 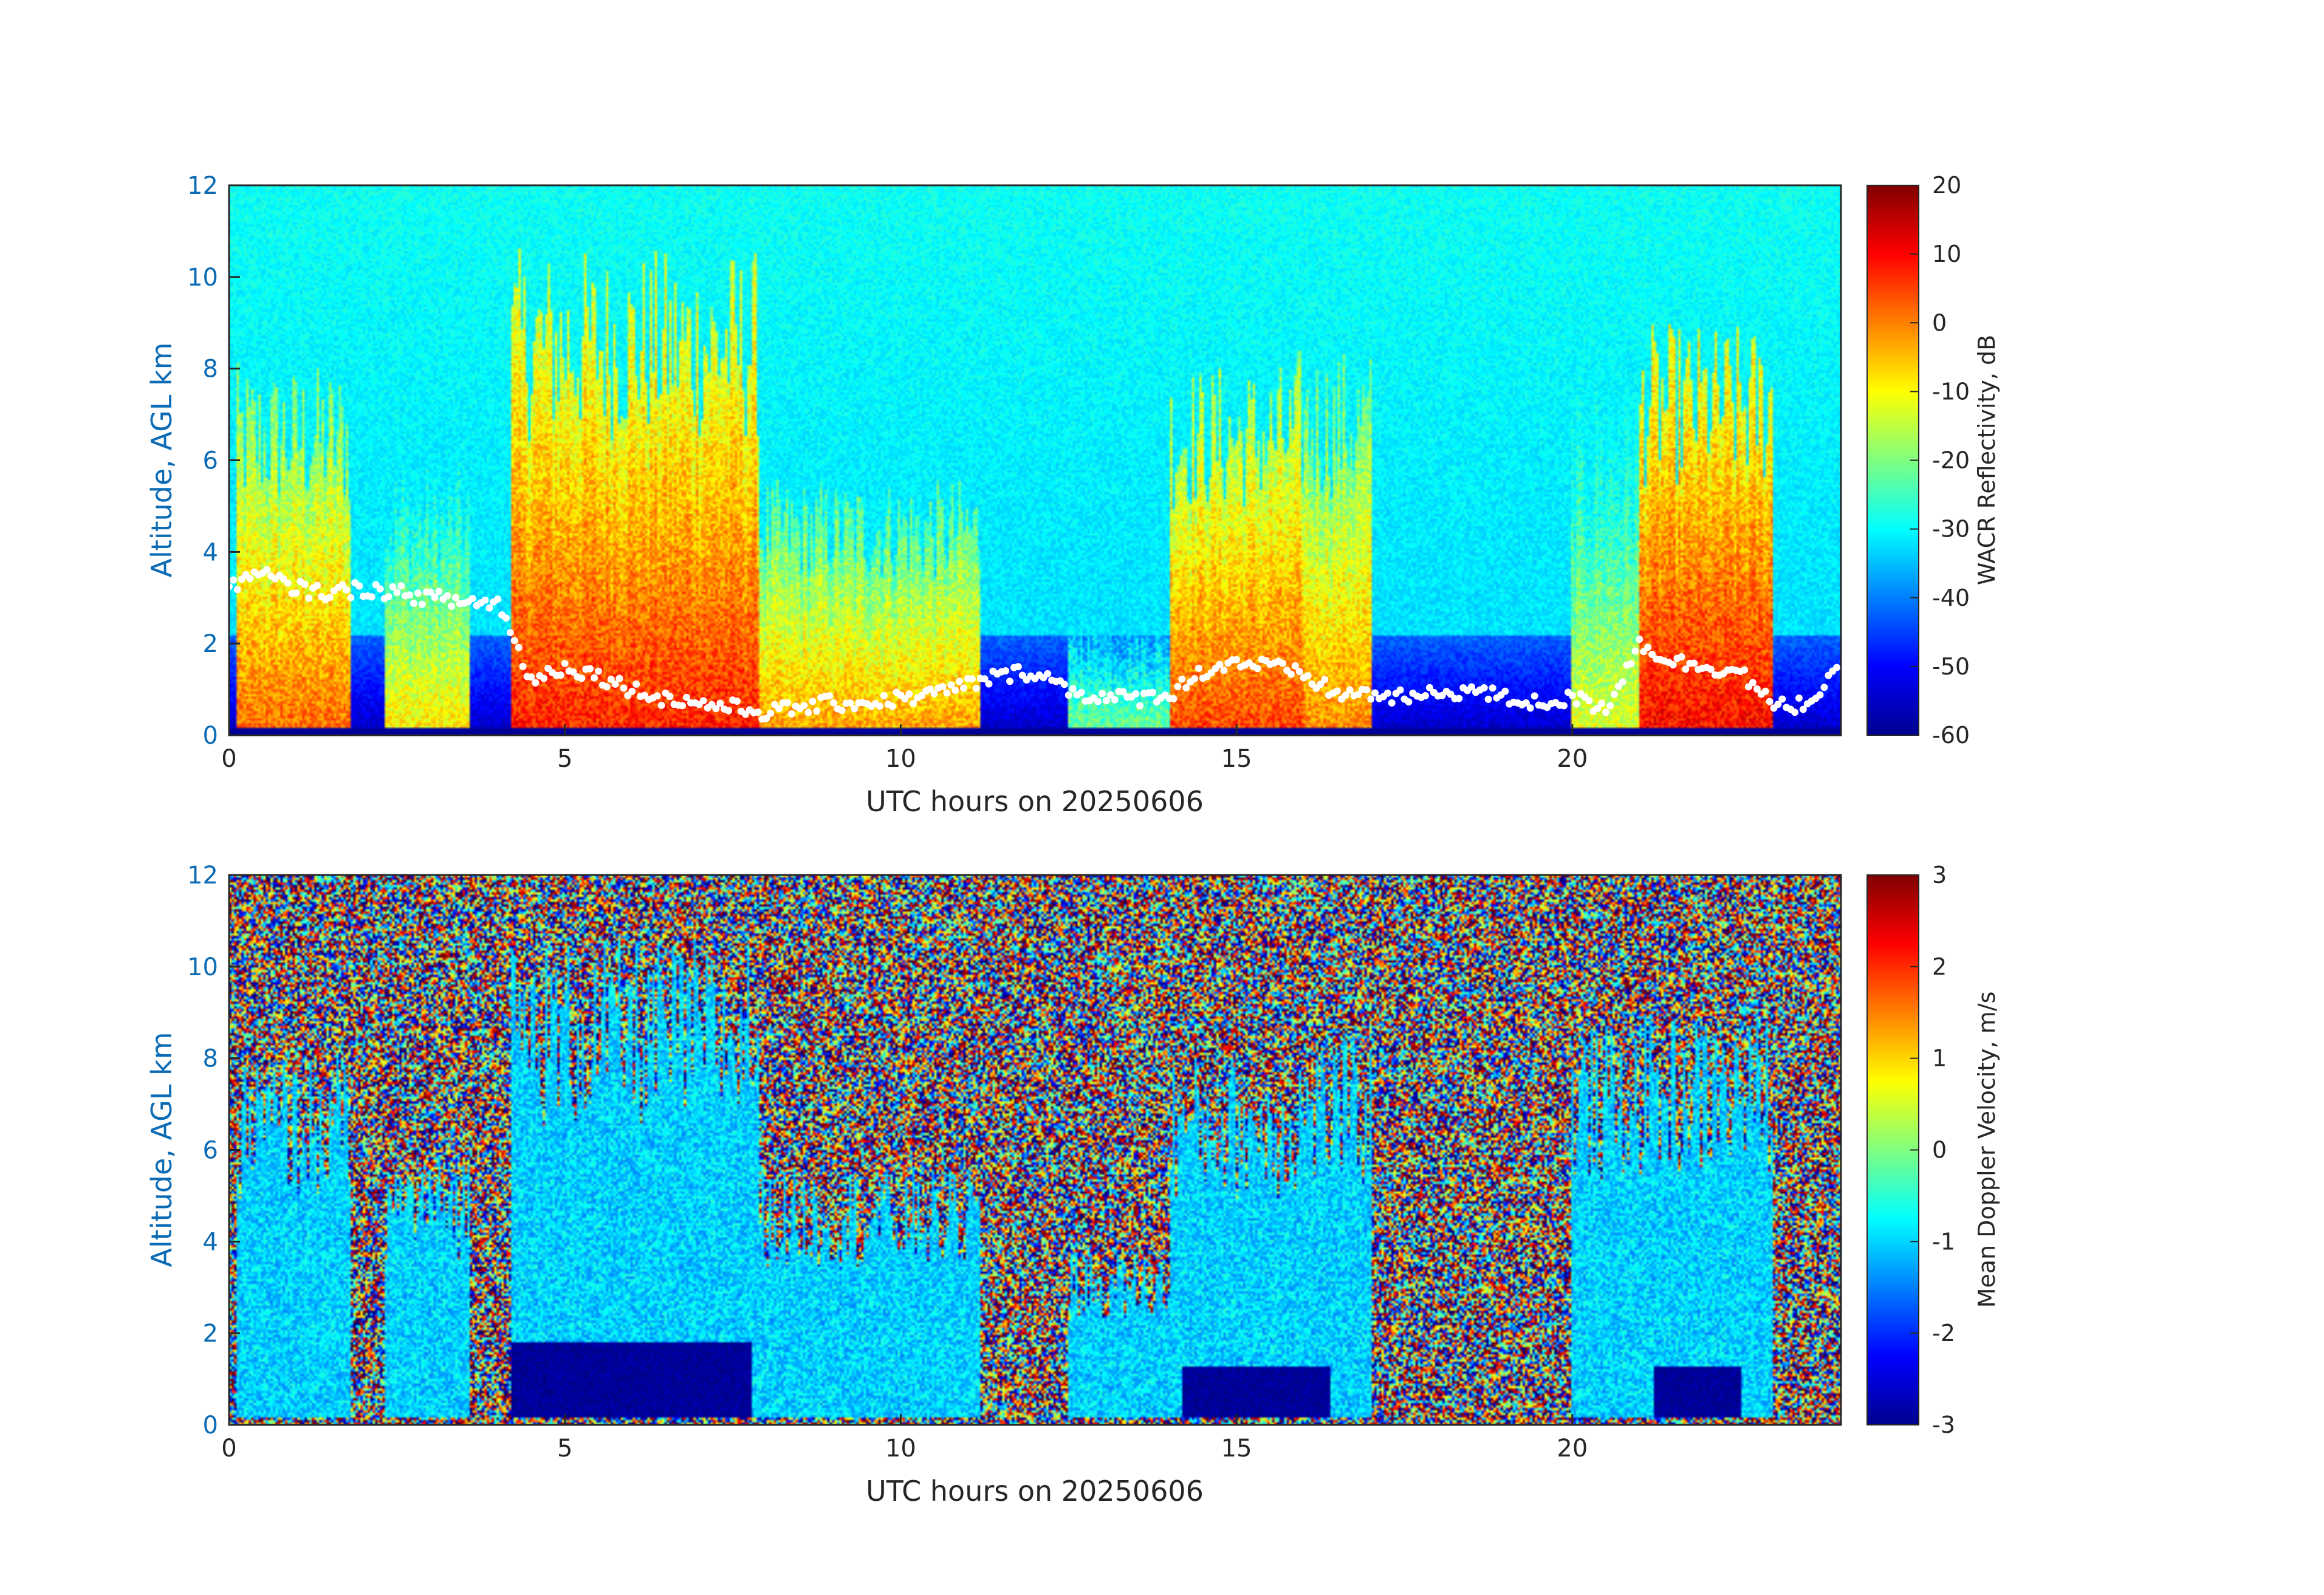 I want to click on colorbar-tick-label: 20, so click(x=1946, y=185).